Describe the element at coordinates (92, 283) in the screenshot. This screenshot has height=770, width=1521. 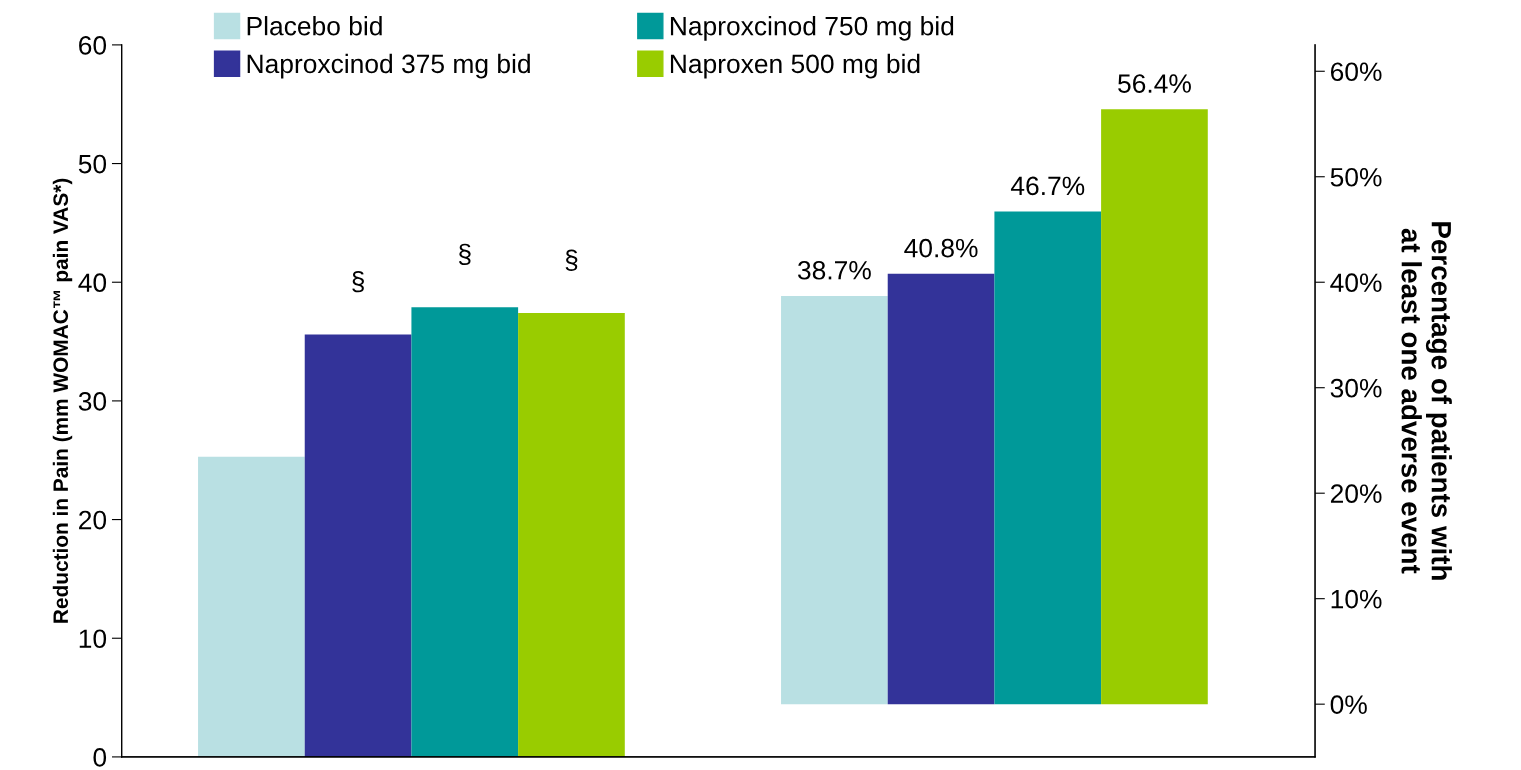
I see `y-tick-label: 40` at that location.